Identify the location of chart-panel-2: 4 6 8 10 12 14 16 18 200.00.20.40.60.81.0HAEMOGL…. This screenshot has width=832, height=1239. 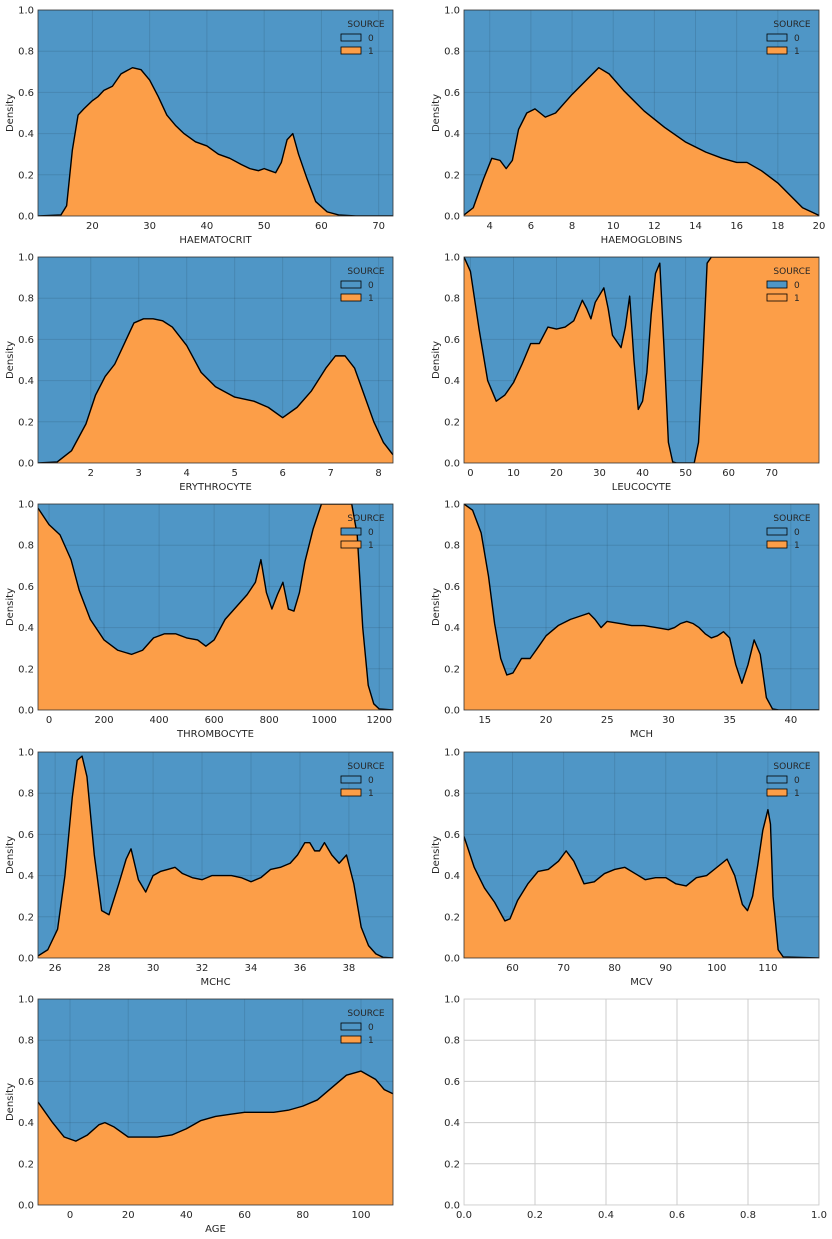
(628, 126).